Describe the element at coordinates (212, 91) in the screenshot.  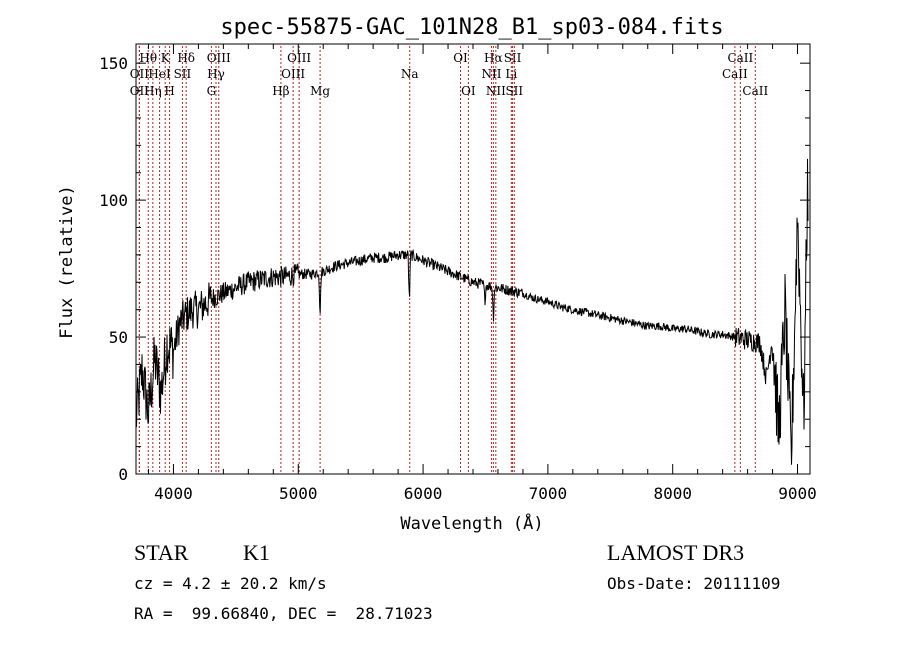
I see `spectral-line-label: G` at that location.